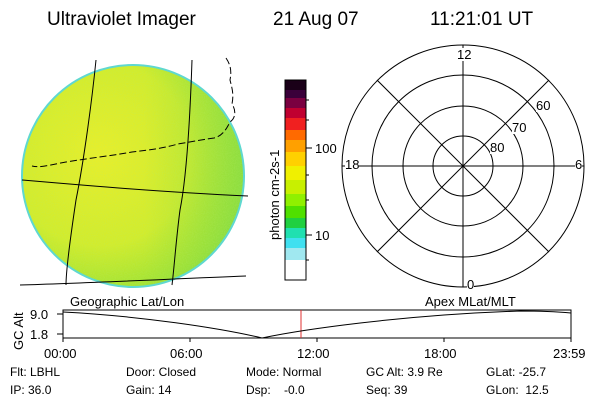 This screenshot has width=600, height=400. What do you see at coordinates (322, 235) in the screenshot?
I see `colorbar-tick-10: 10` at bounding box center [322, 235].